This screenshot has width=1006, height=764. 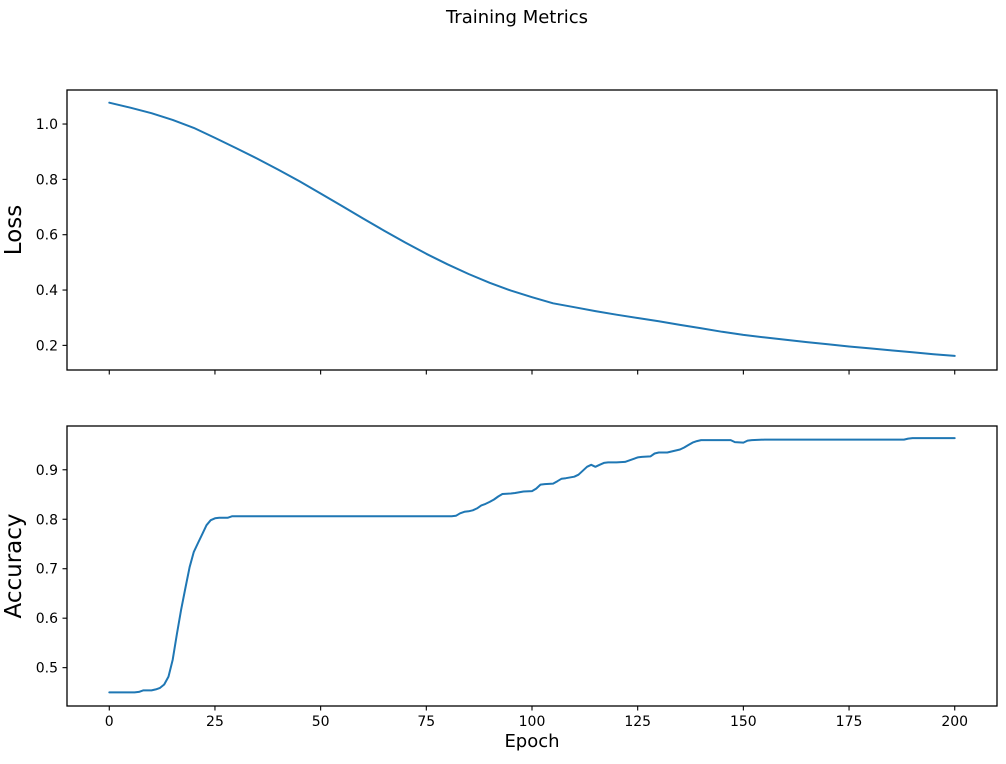 I want to click on x-tick-label: 125, so click(x=637, y=722).